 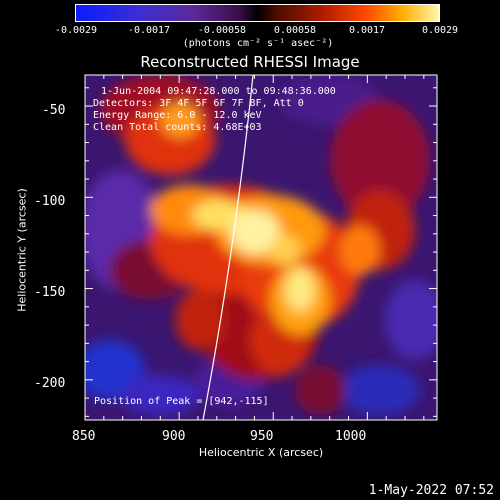 I want to click on y-tick-label: -100, so click(x=50, y=201).